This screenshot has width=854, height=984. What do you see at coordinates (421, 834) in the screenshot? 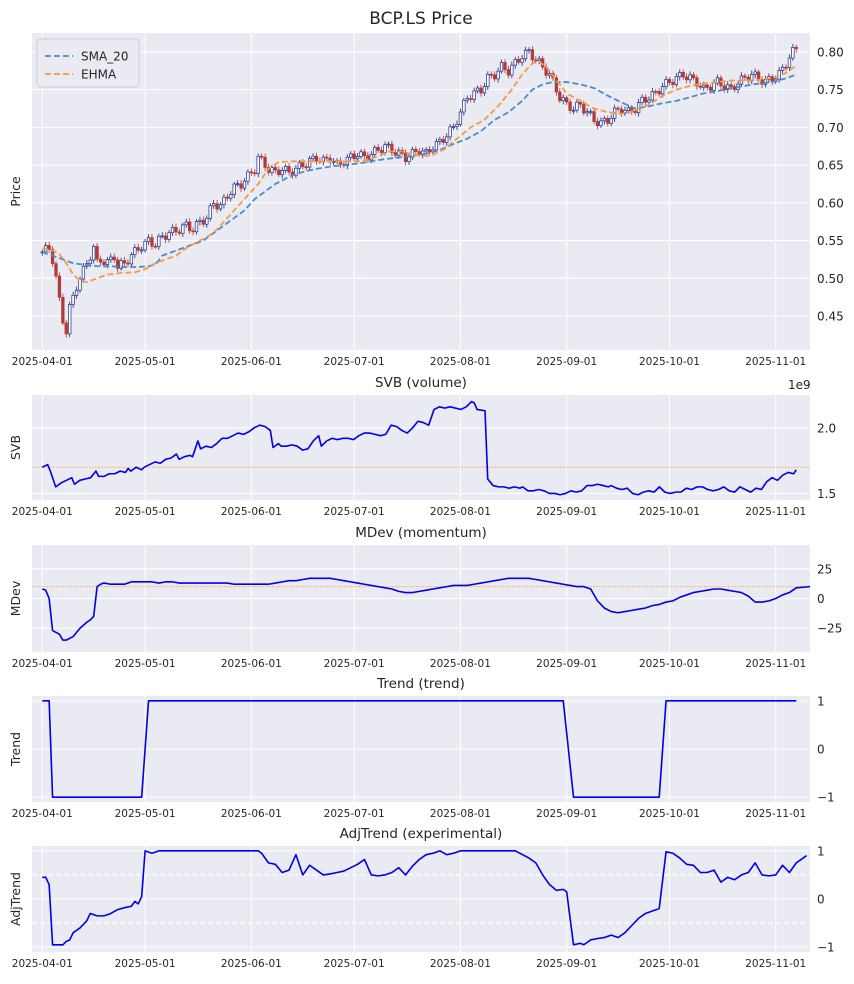
I see `panel-title: AdjTrend (experimental)` at bounding box center [421, 834].